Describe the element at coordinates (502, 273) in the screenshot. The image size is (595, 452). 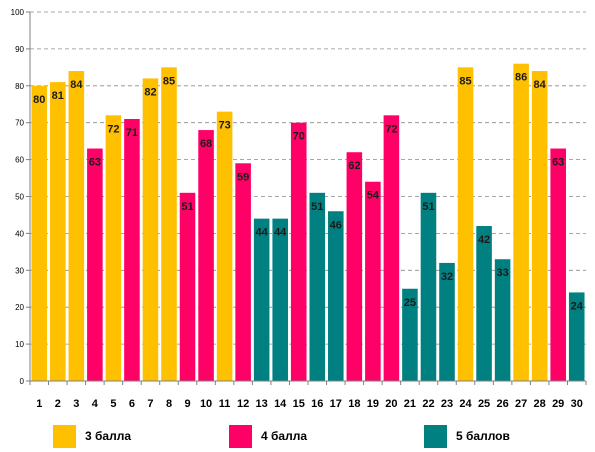
I see `data-label-26: 33` at that location.